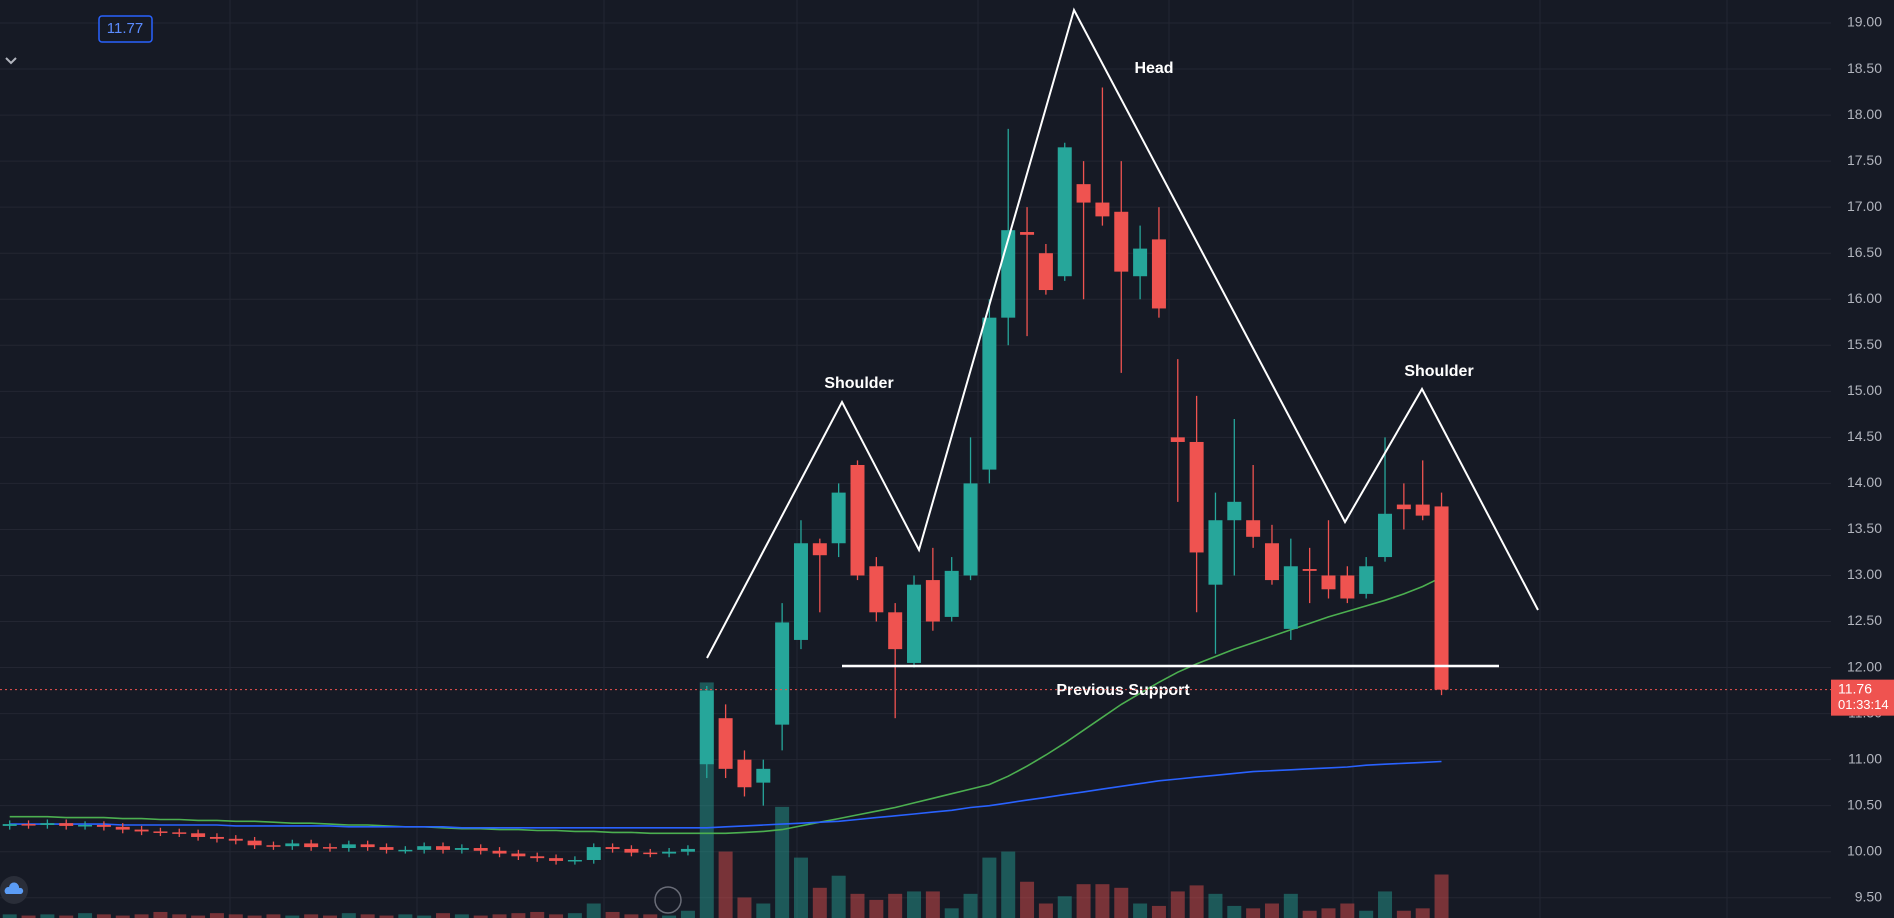 The width and height of the screenshot is (1894, 918). What do you see at coordinates (1864, 666) in the screenshot?
I see `y-tick-label: 12.00` at bounding box center [1864, 666].